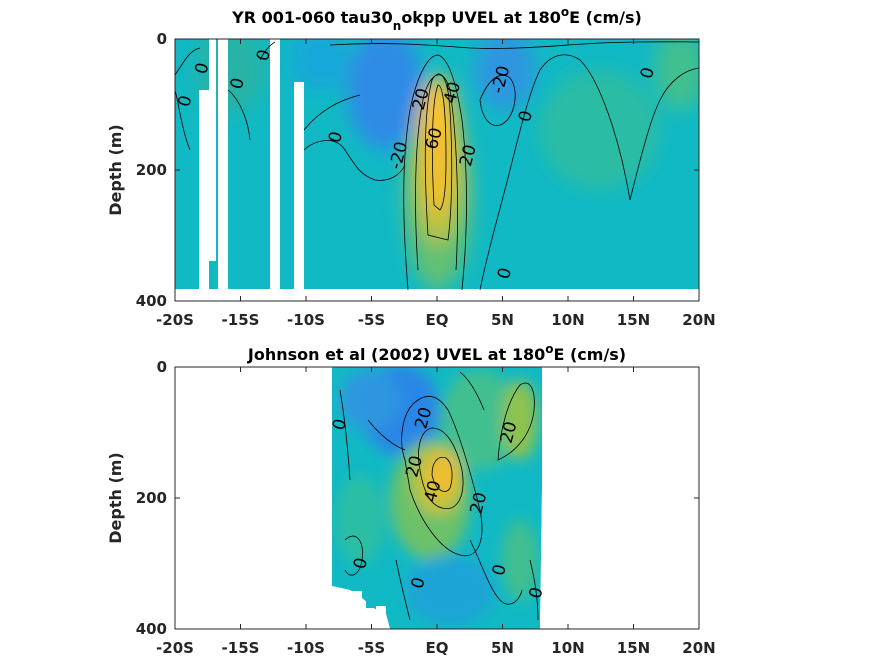 The width and height of the screenshot is (875, 656). Describe the element at coordinates (698, 647) in the screenshot. I see `bottom-x-tick-label: 20N` at that location.